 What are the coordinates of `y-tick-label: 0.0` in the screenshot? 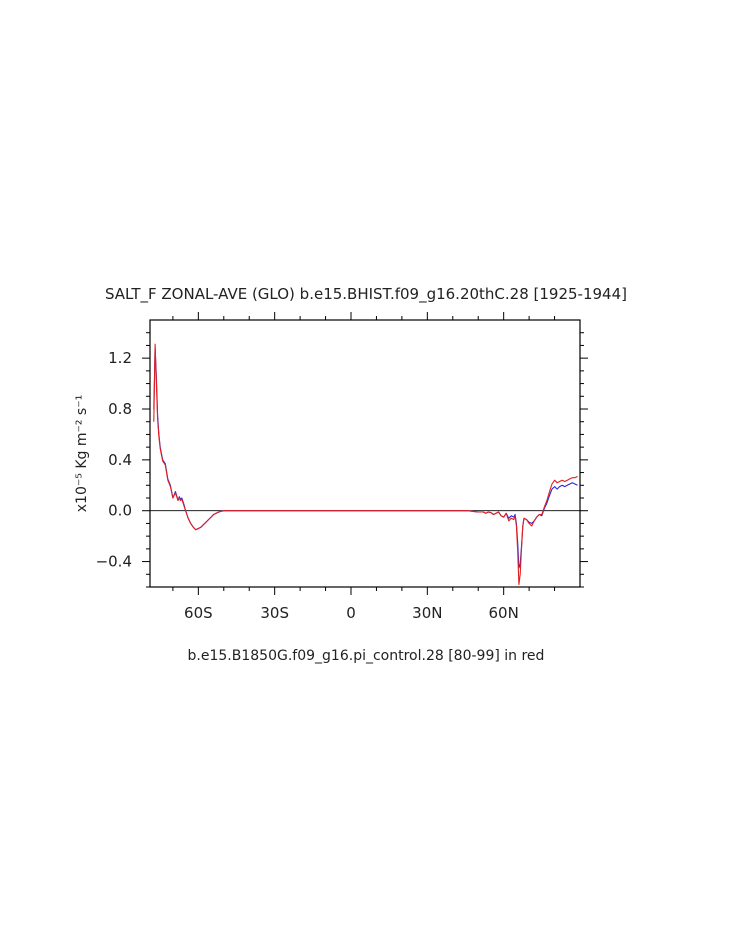 It's located at (120, 511).